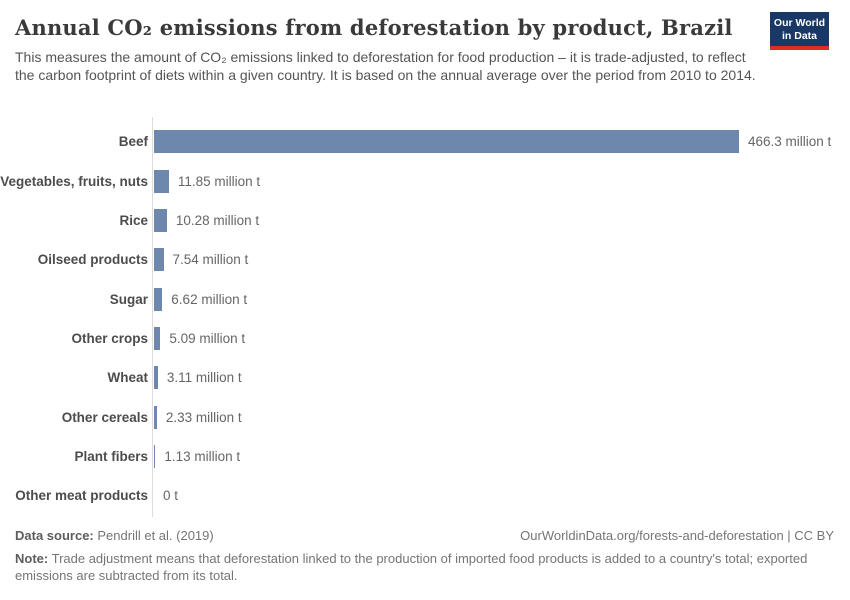 Image resolution: width=850 pixels, height=600 pixels. Describe the element at coordinates (210, 260) in the screenshot. I see `value-label: 7.54 million t` at that location.